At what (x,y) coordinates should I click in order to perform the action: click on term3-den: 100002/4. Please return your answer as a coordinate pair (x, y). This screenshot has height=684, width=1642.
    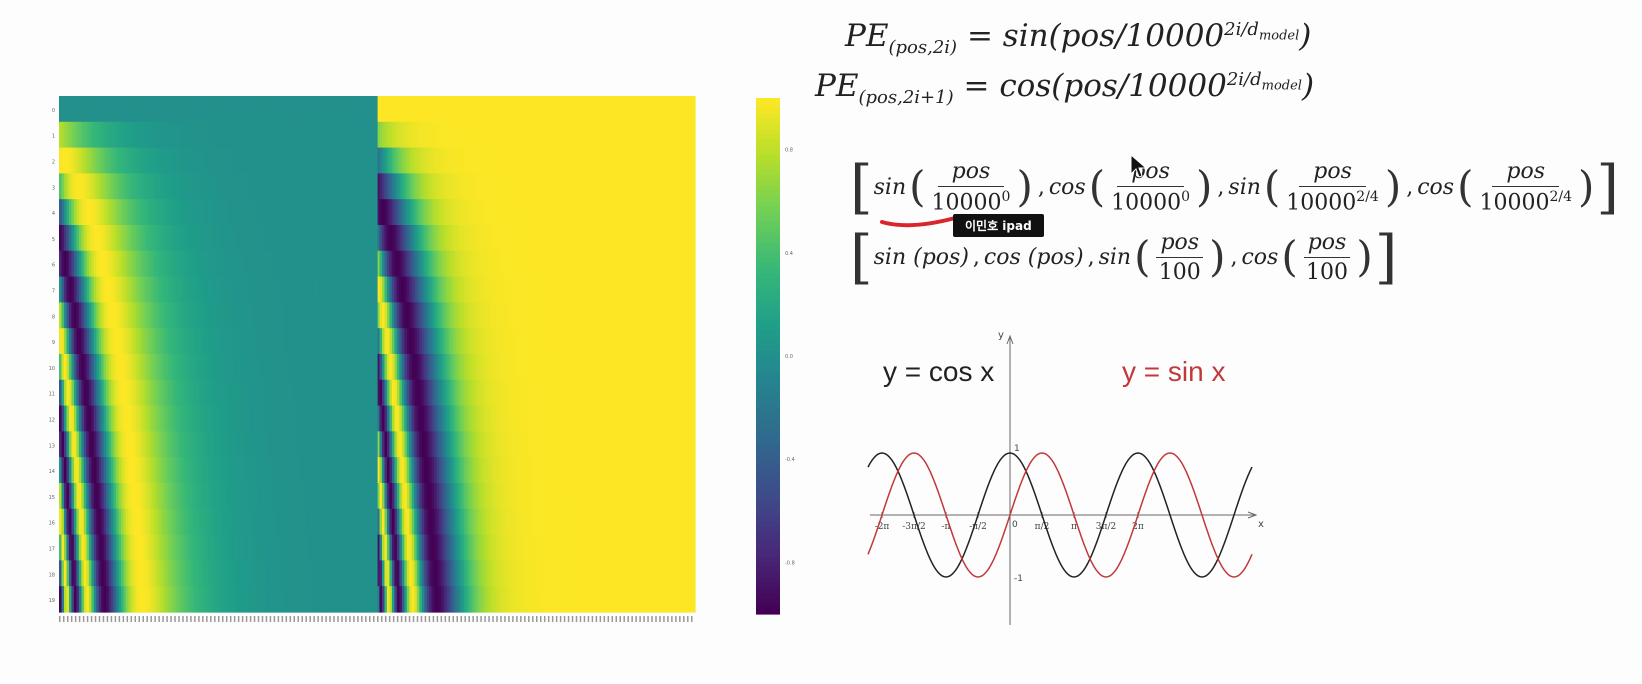
    Looking at the image, I should click on (1332, 201).